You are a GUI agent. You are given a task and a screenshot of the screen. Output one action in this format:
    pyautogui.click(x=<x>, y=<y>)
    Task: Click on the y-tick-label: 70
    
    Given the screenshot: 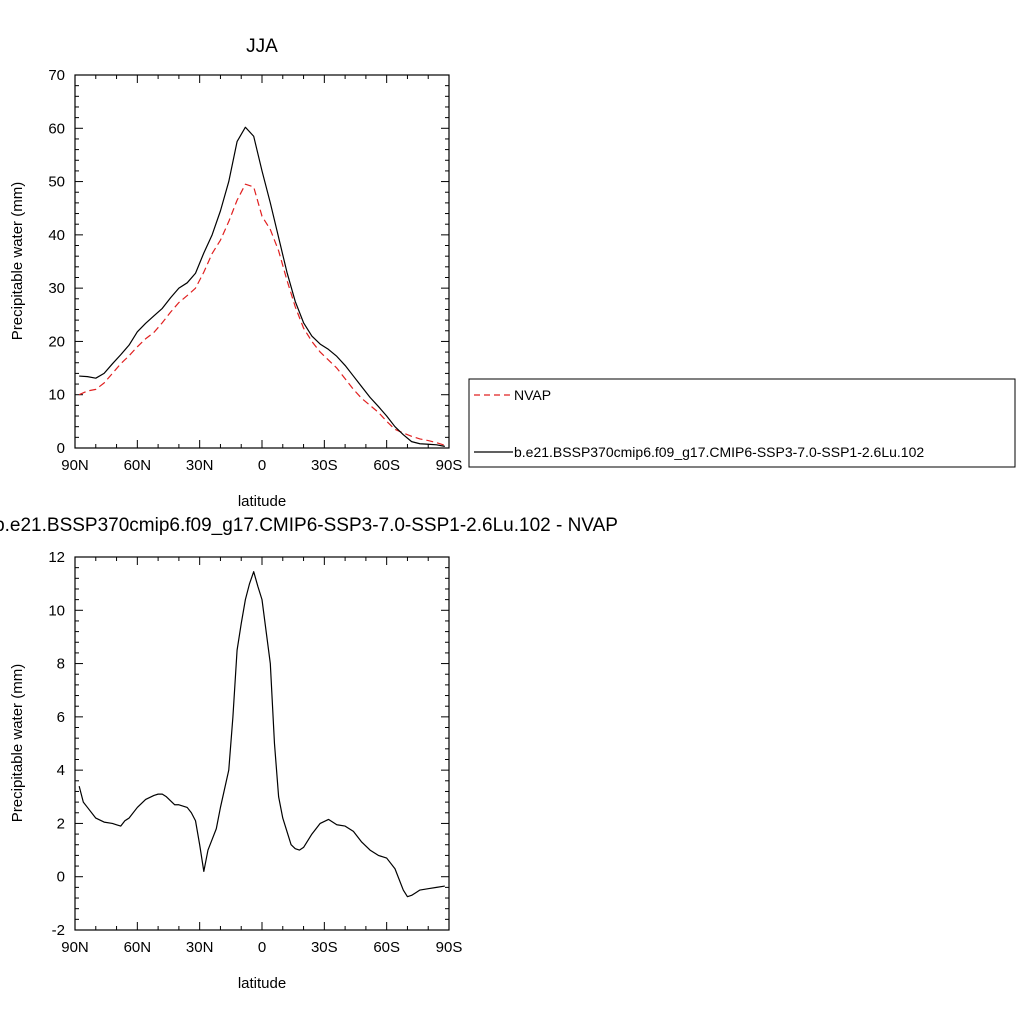 What is the action you would take?
    pyautogui.click(x=56, y=75)
    